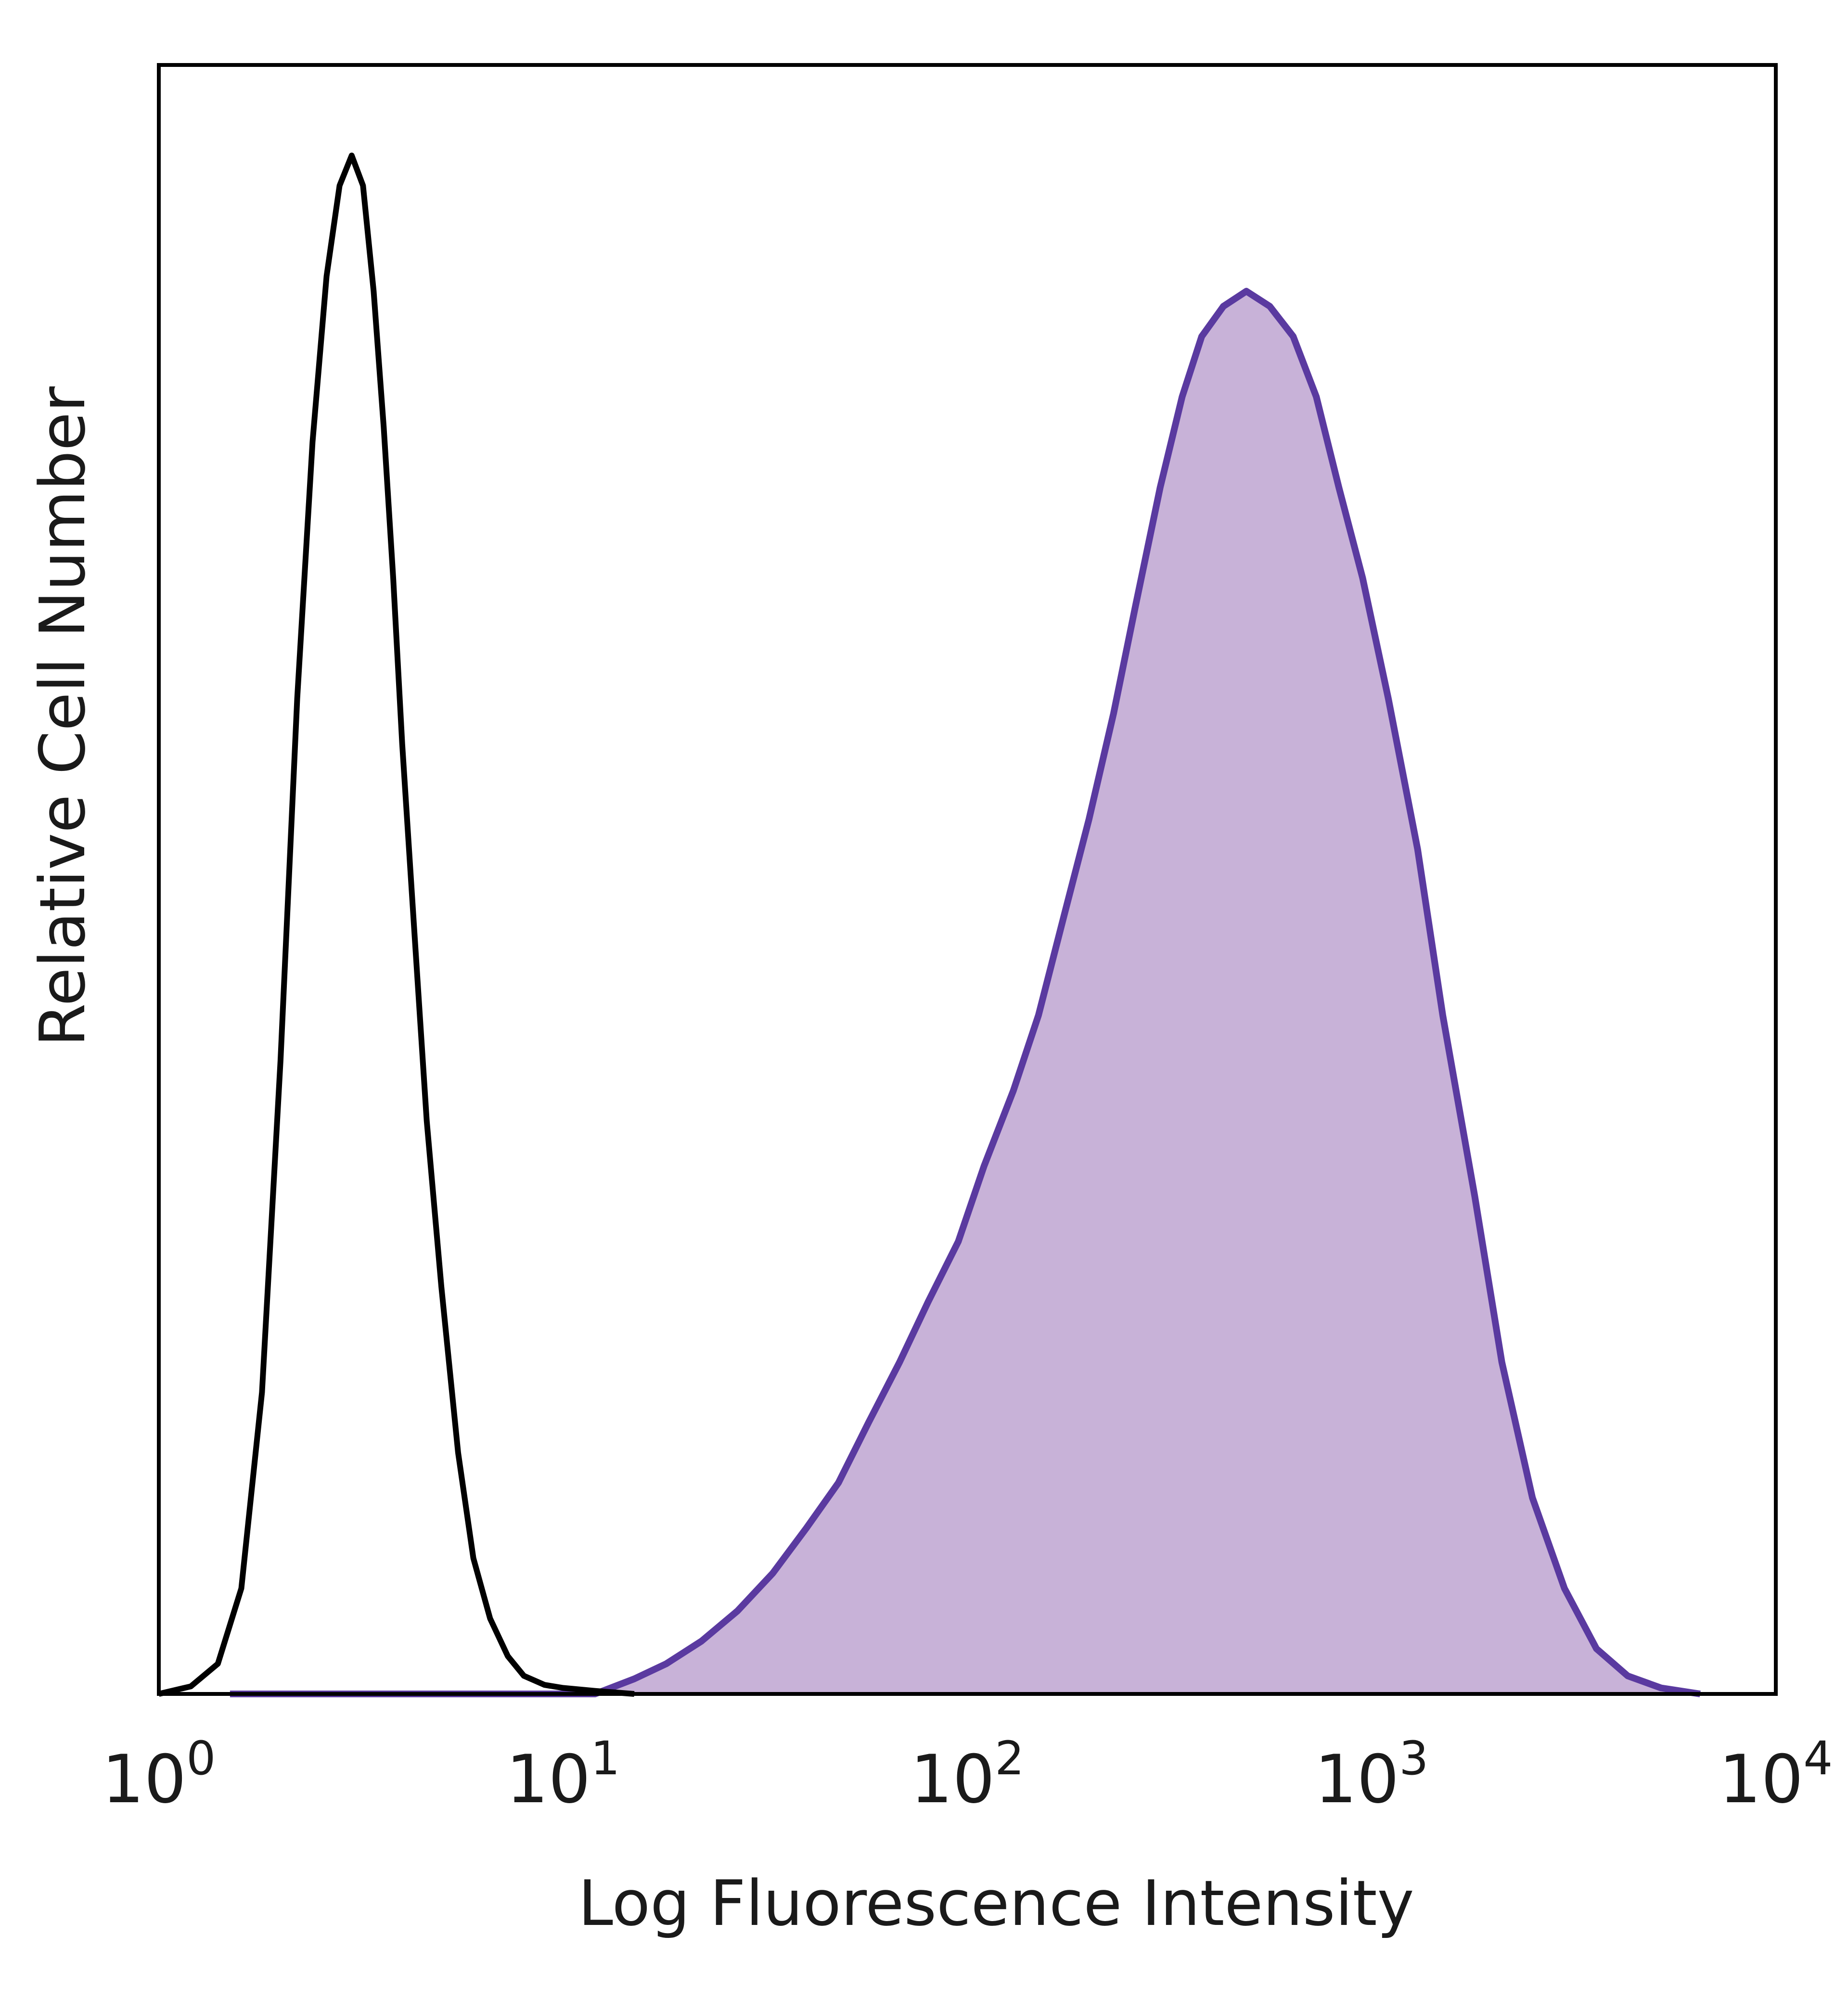  What do you see at coordinates (1372, 1774) in the screenshot?
I see `x-tick-label-3: 10³` at bounding box center [1372, 1774].